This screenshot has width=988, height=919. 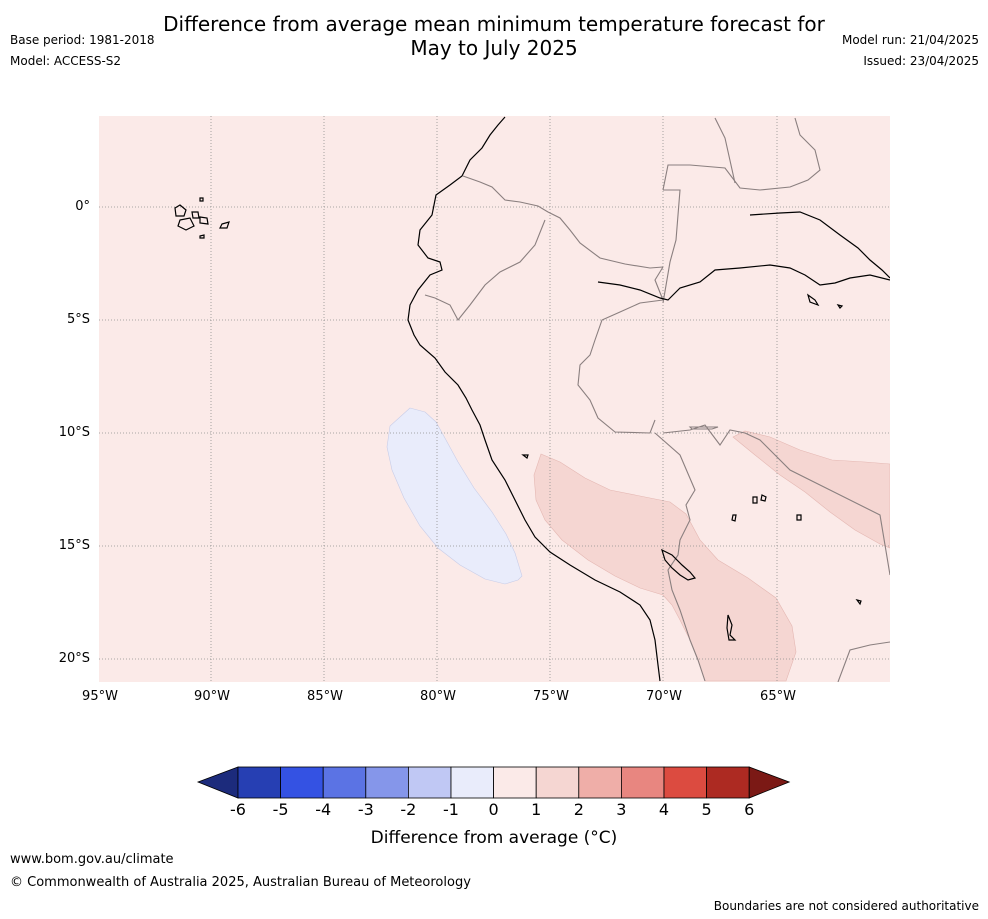 What do you see at coordinates (212, 696) in the screenshot?
I see `lon-label-90w: 90°W` at bounding box center [212, 696].